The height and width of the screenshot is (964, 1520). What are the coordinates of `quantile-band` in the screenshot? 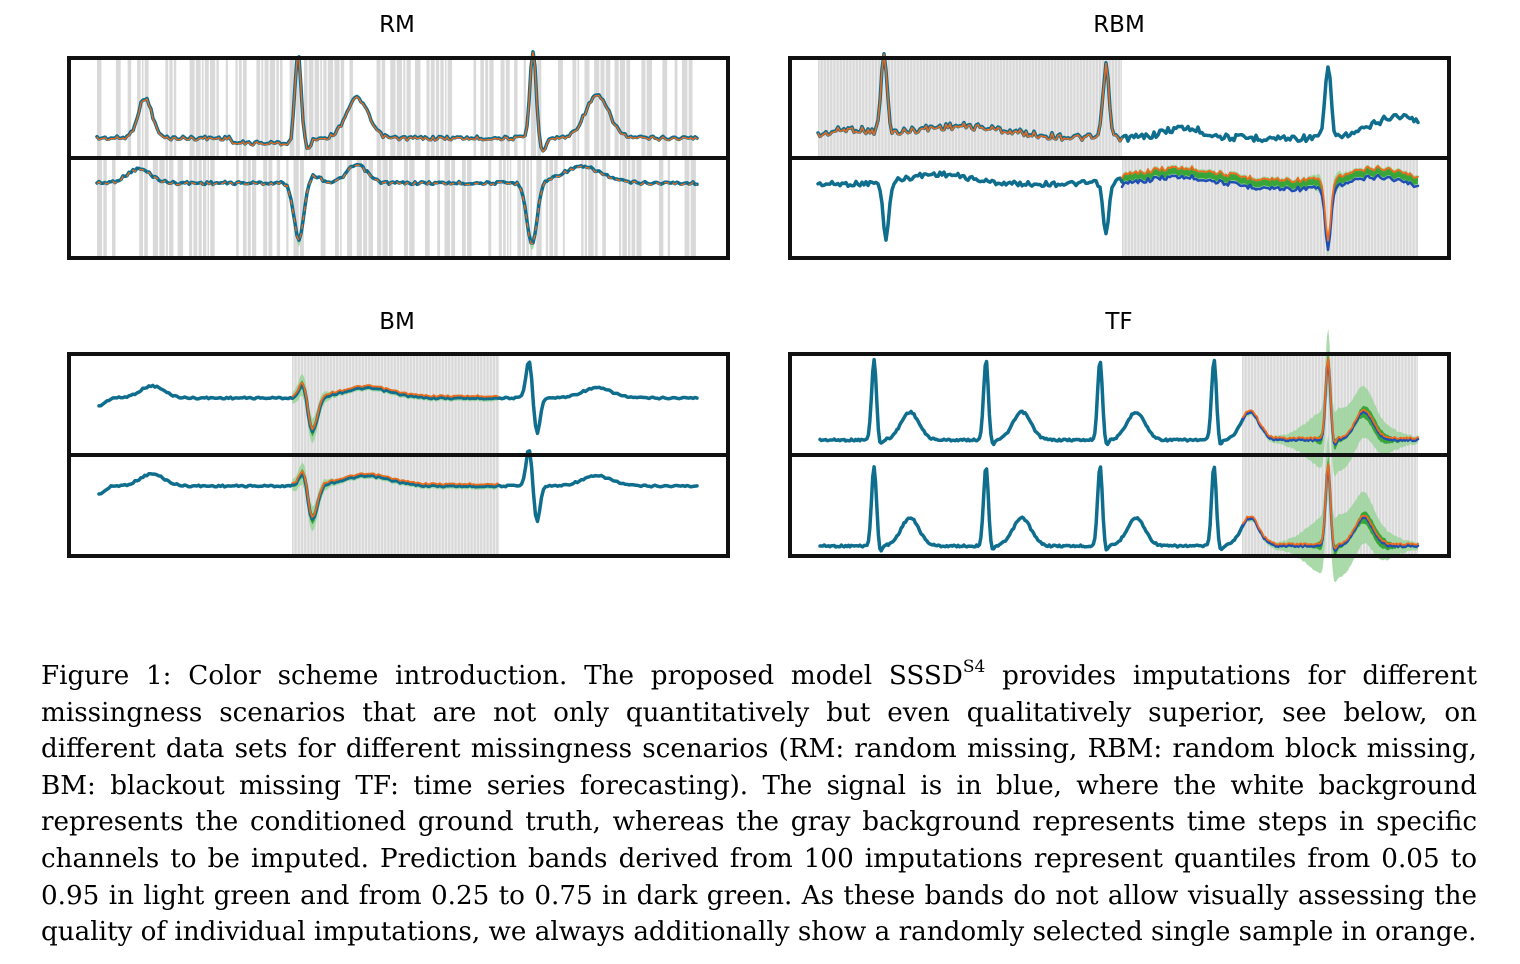 It's located at (1270, 207).